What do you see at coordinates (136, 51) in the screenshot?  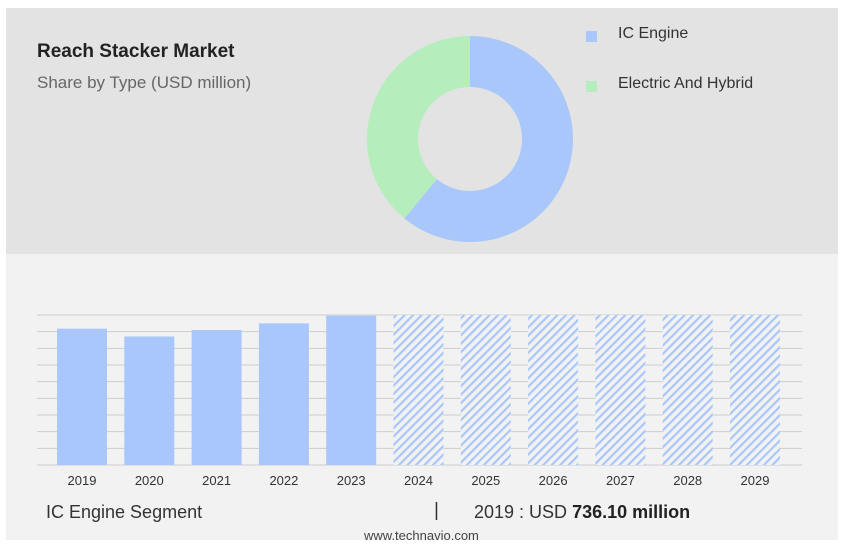 I see `chart-title: Reach Stacker Market` at bounding box center [136, 51].